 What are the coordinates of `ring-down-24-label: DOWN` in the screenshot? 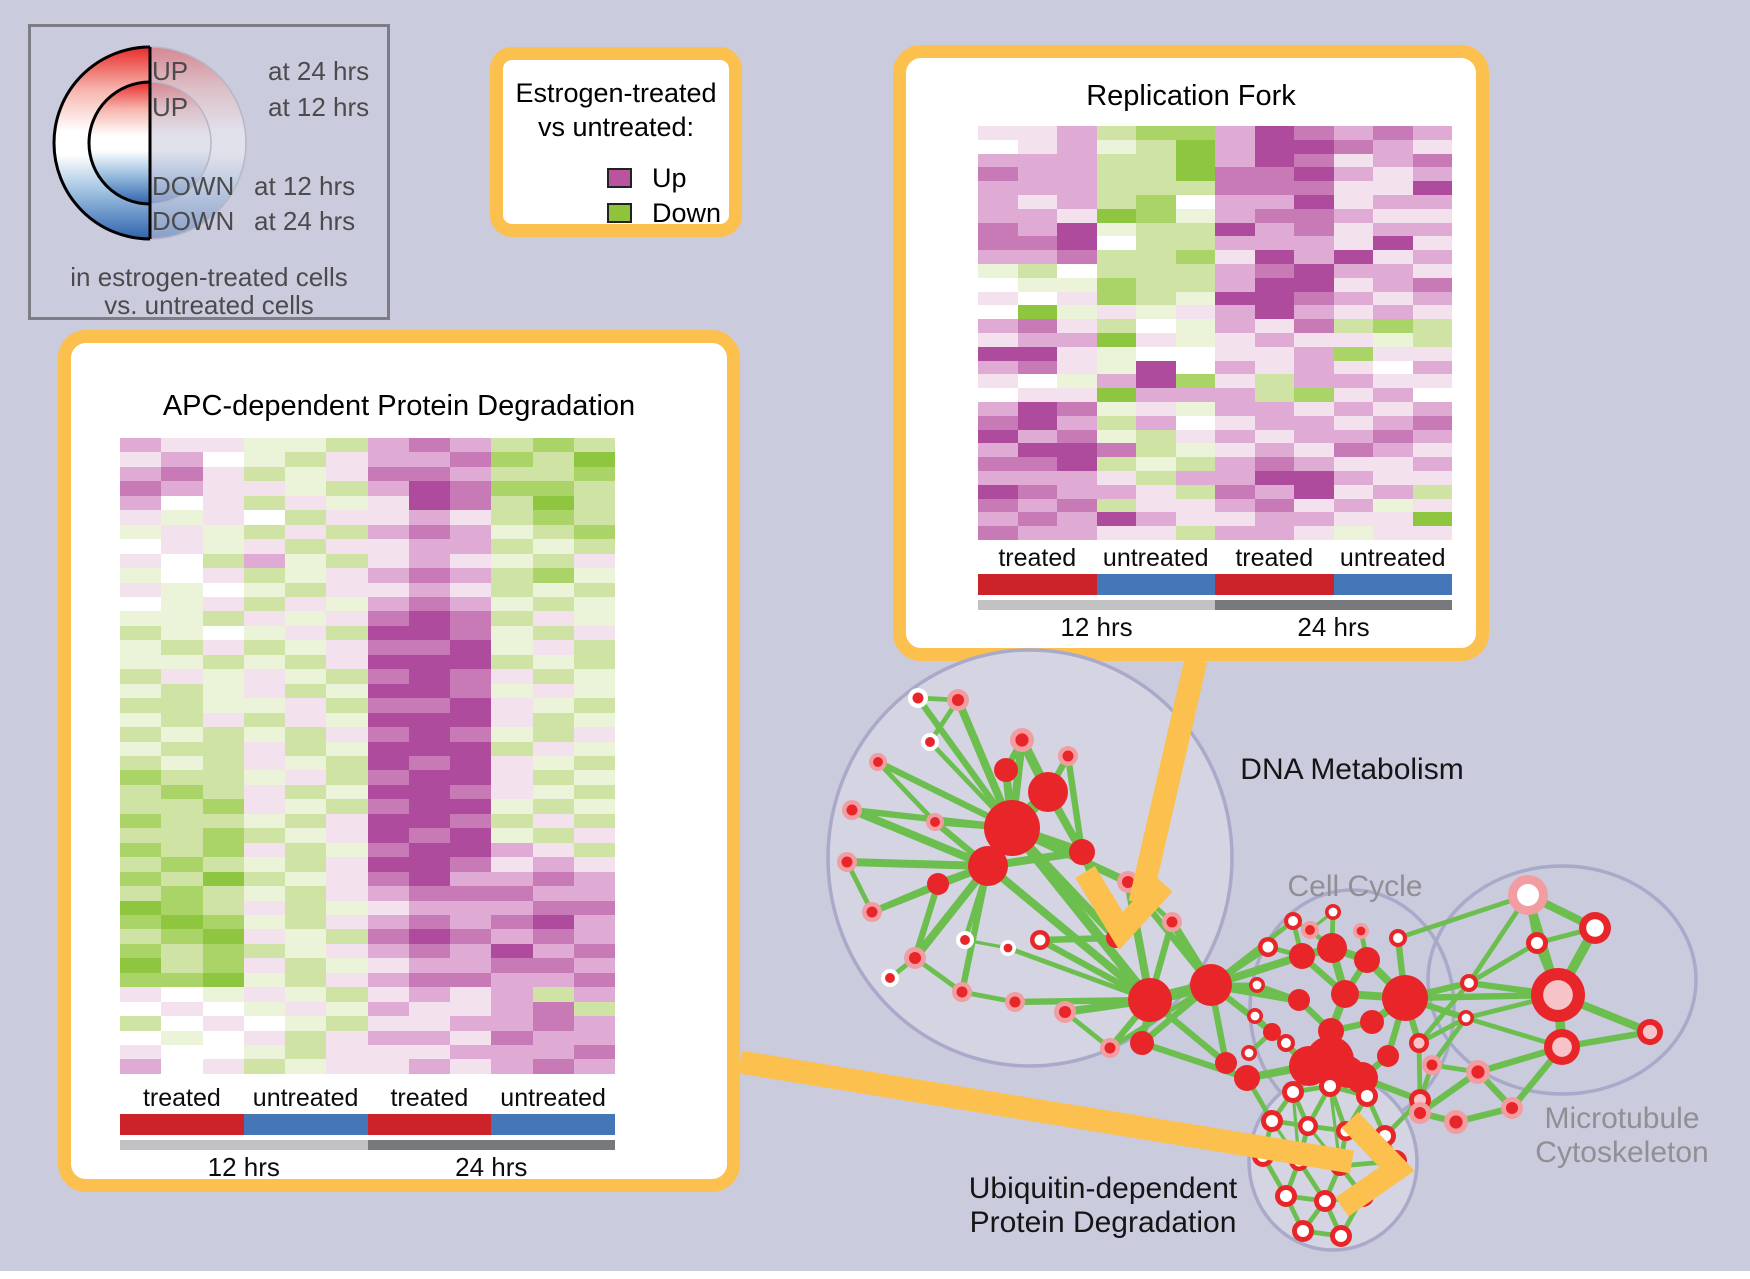 It's located at (193, 221).